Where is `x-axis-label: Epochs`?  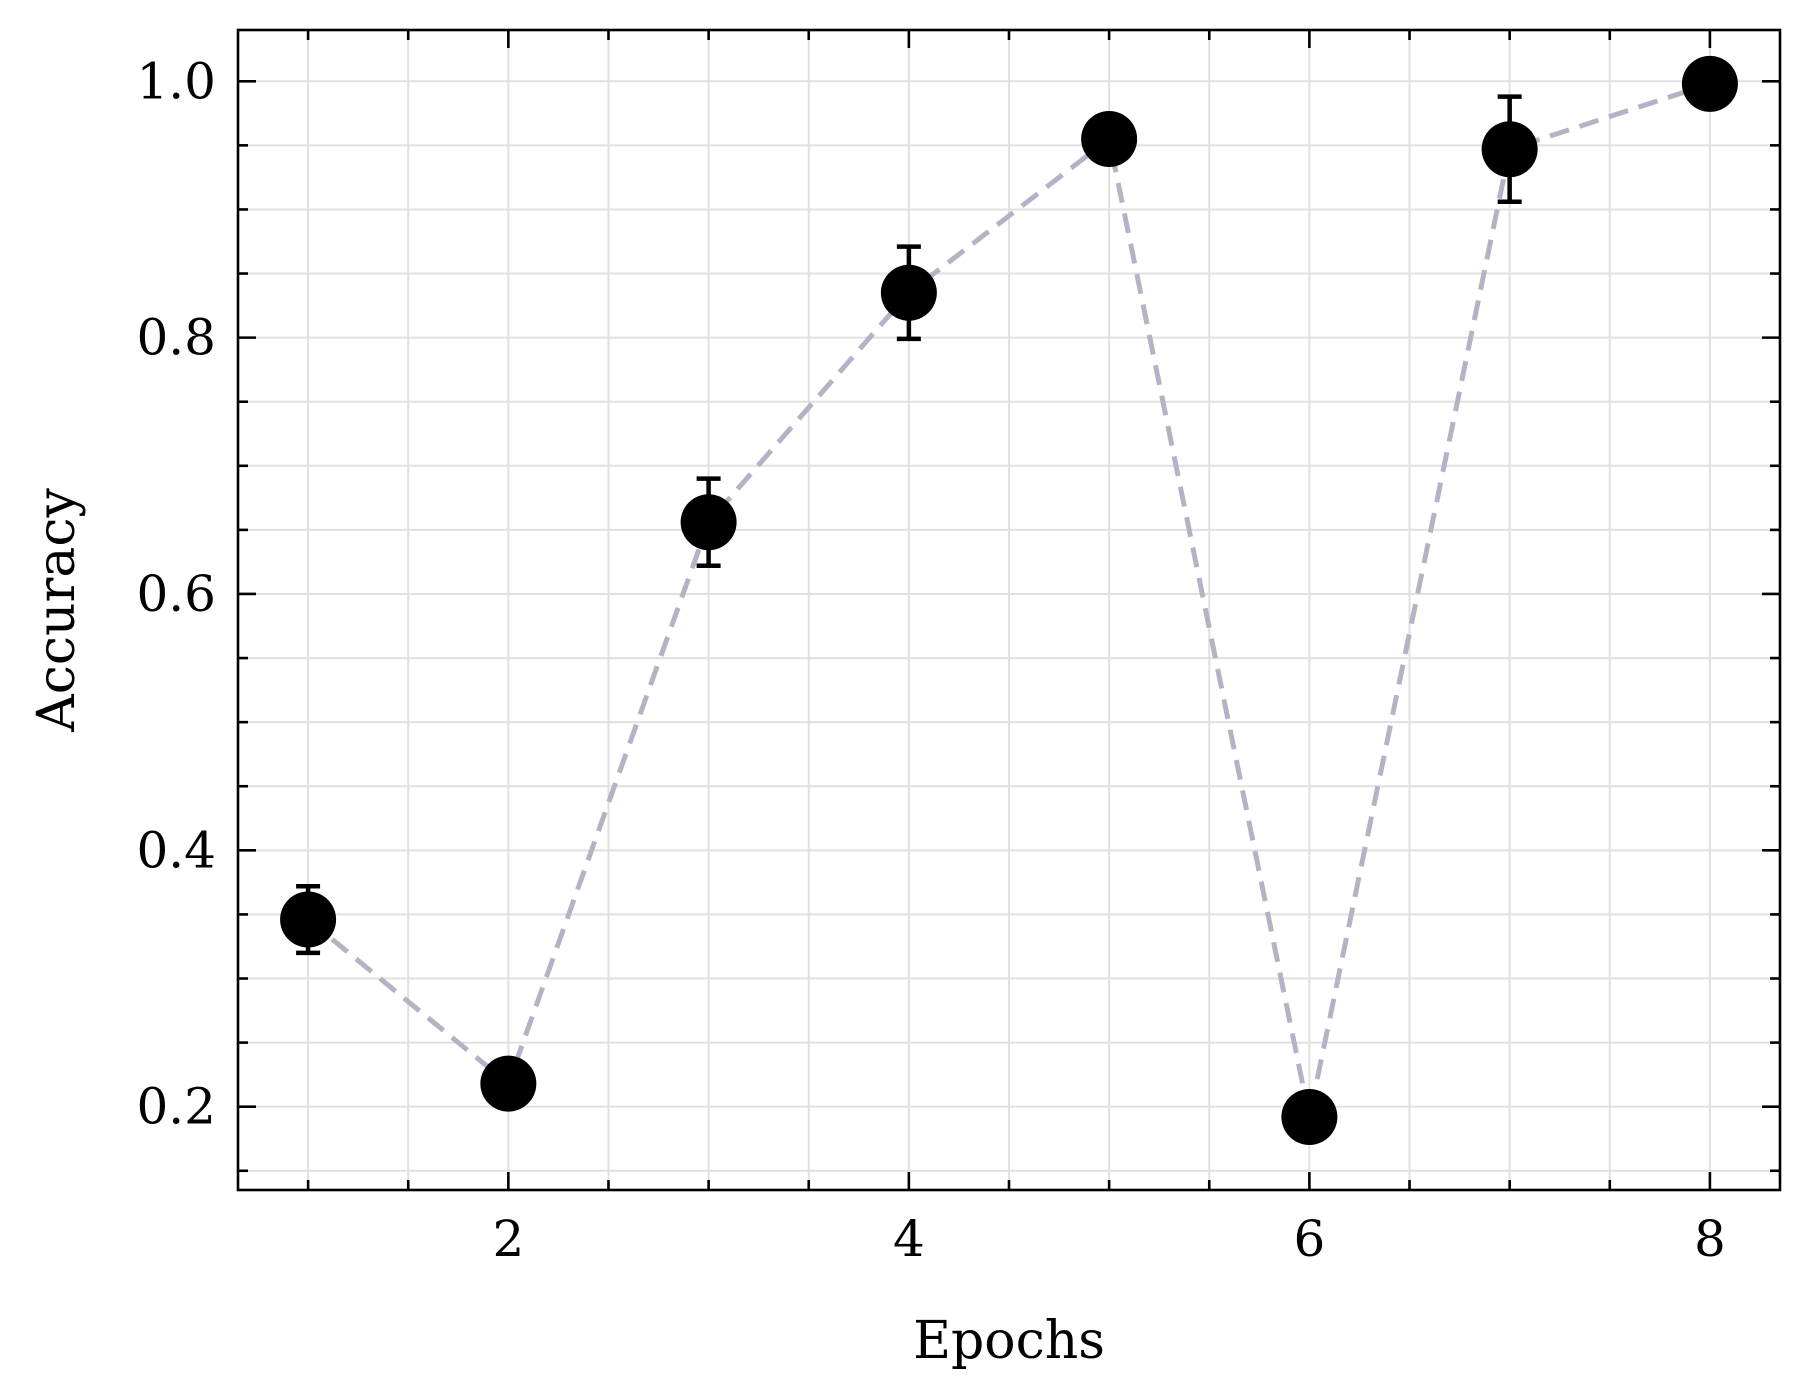 x-axis-label: Epochs is located at coordinates (1009, 1341).